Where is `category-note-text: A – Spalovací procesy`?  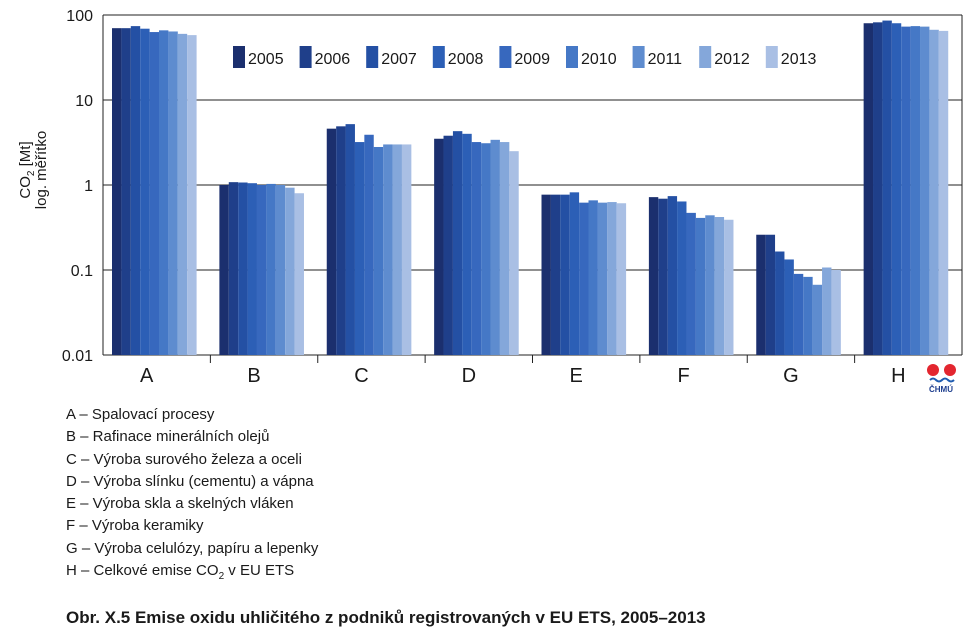 category-note-text: A – Spalovací procesy is located at coordinates (140, 414).